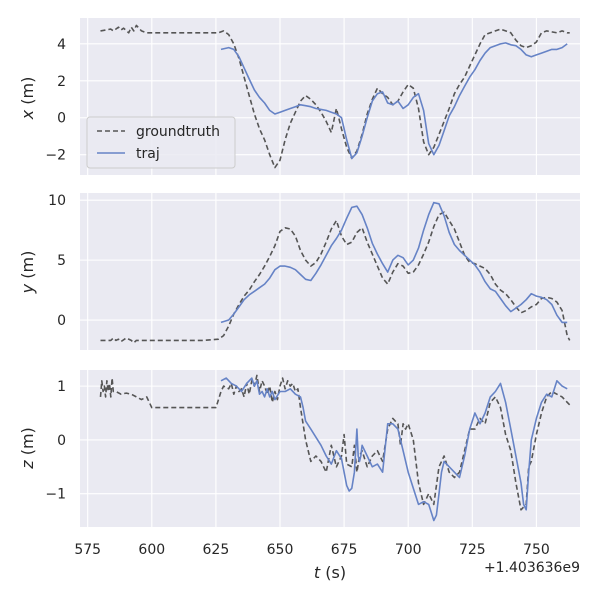 This screenshot has width=600, height=600. I want to click on y-tick-label: −2, so click(55, 156).